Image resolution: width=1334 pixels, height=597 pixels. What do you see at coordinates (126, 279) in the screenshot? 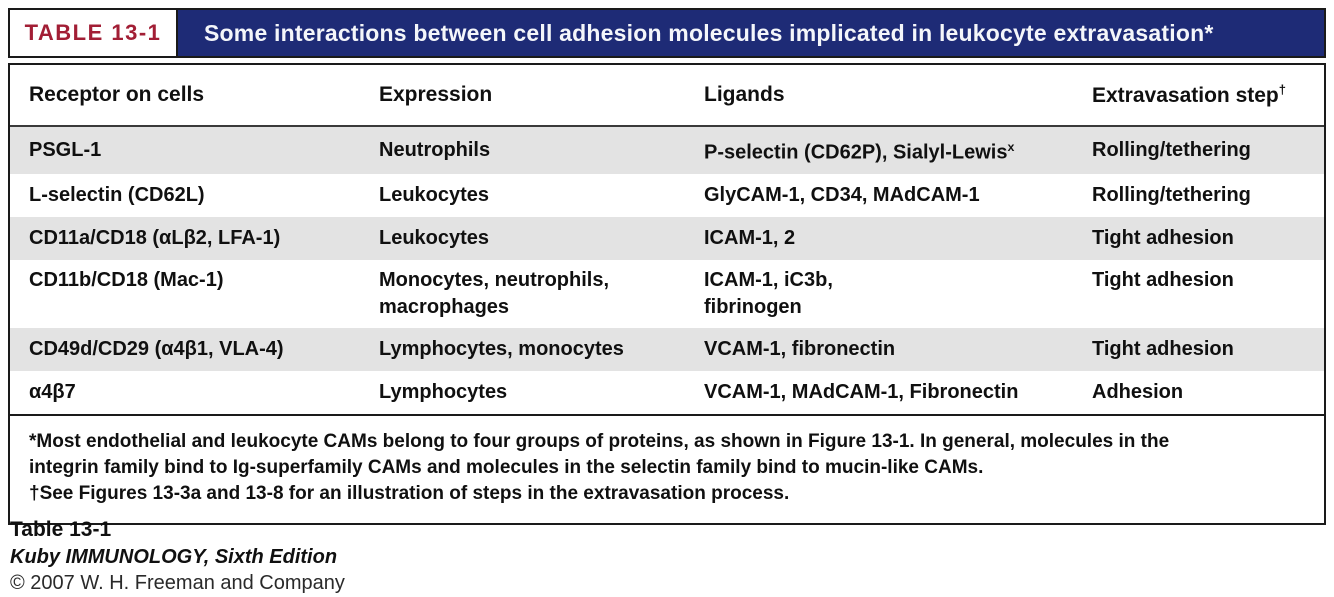
I see `cell-receptor: CD11b/CD18 (Mac-1)` at bounding box center [126, 279].